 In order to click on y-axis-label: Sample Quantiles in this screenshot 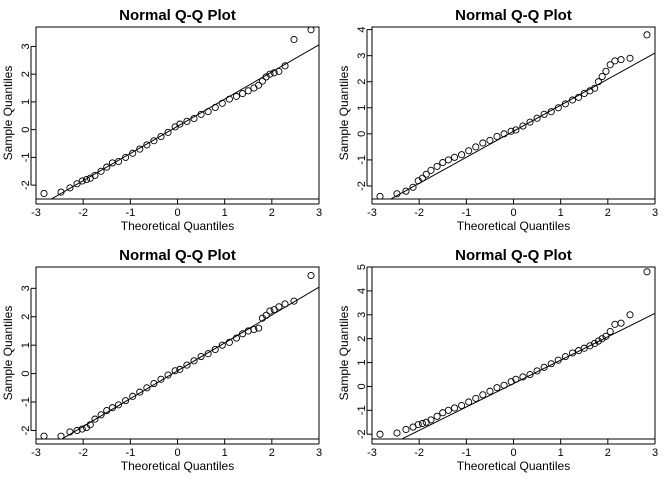, I will do `click(344, 353)`.